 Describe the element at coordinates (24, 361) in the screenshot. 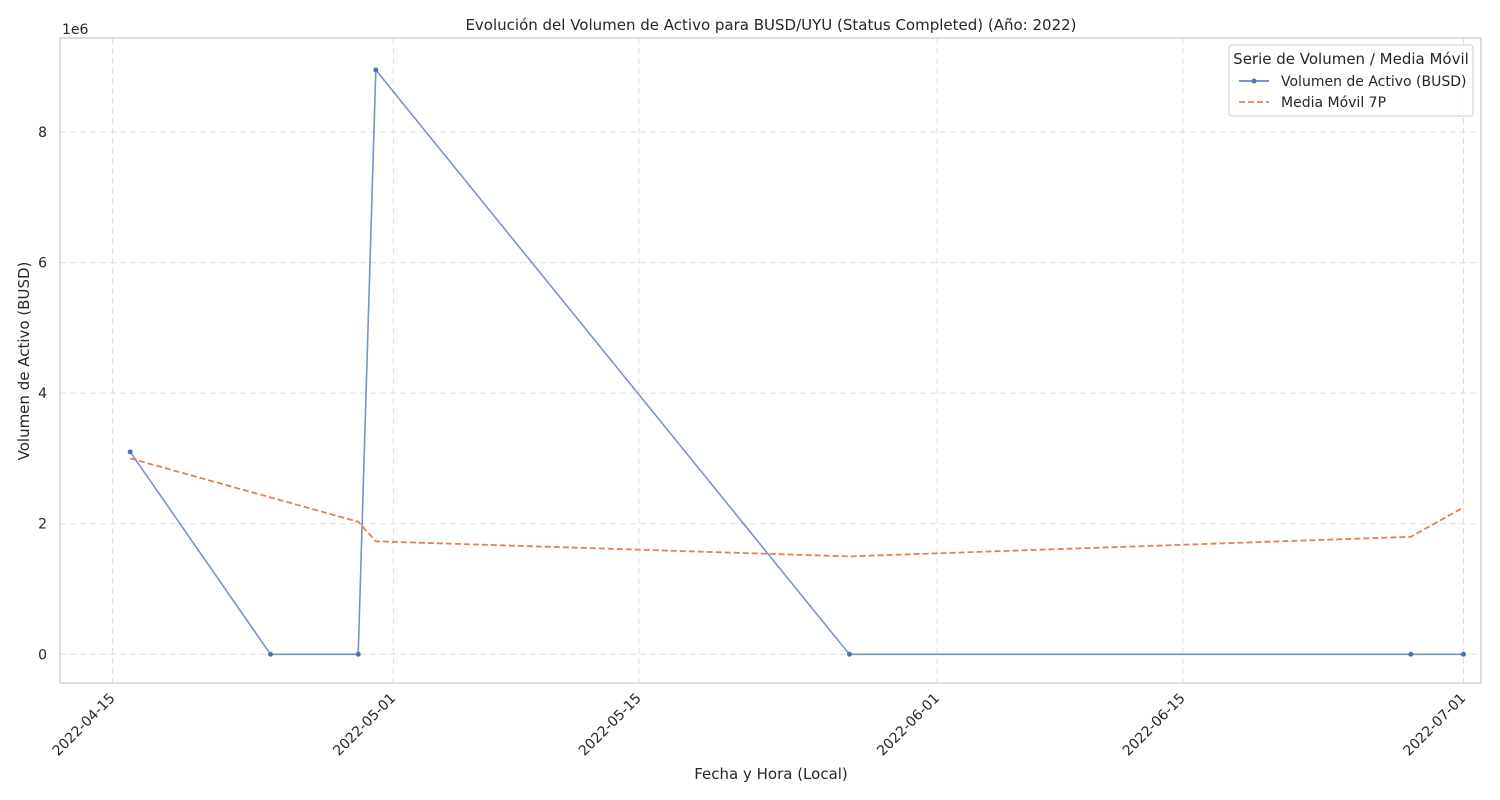

I see `y-axis-title: Volumen de Activo (BUSD)` at that location.